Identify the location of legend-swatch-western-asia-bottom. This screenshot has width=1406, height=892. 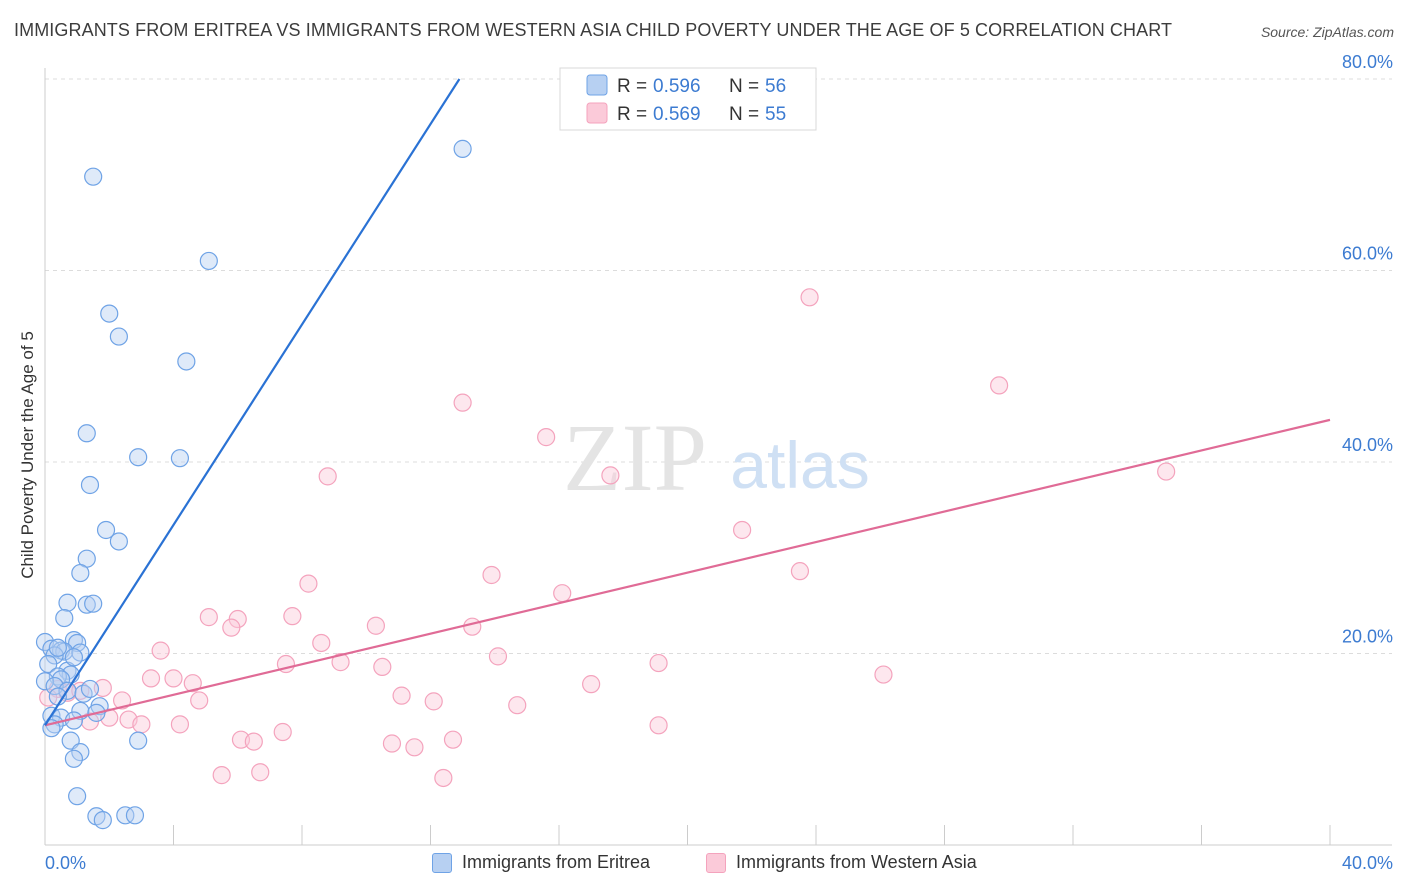
(716, 862).